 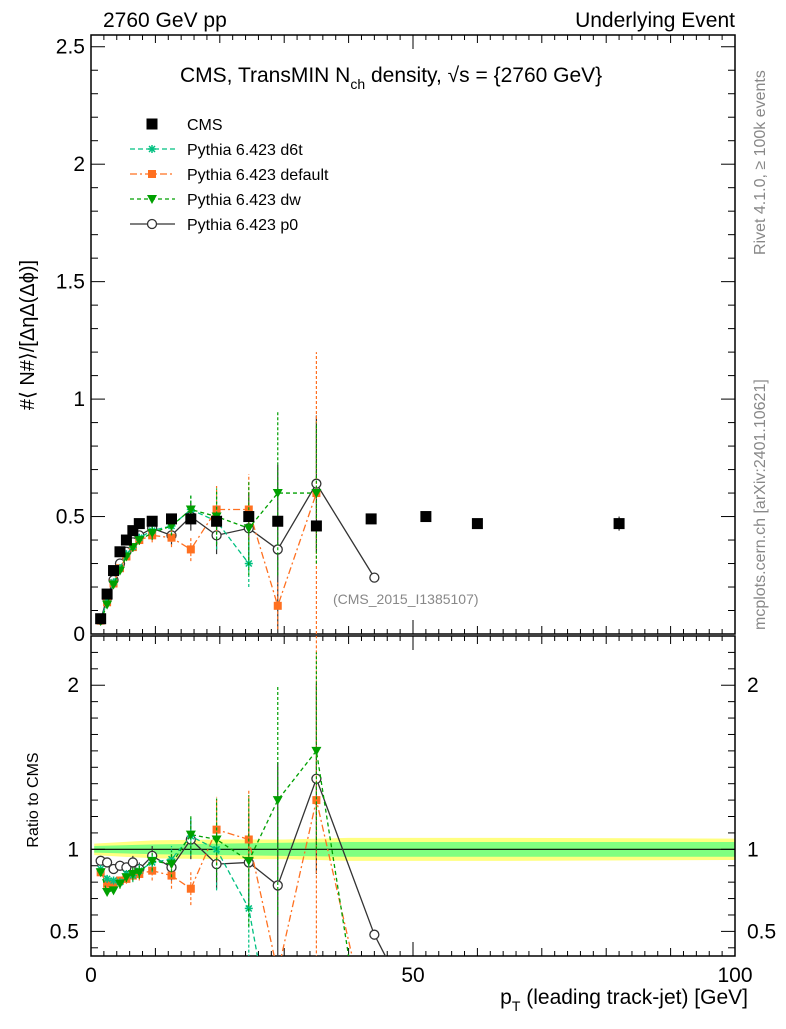 I want to click on x-tick-label: 50, so click(x=412, y=975).